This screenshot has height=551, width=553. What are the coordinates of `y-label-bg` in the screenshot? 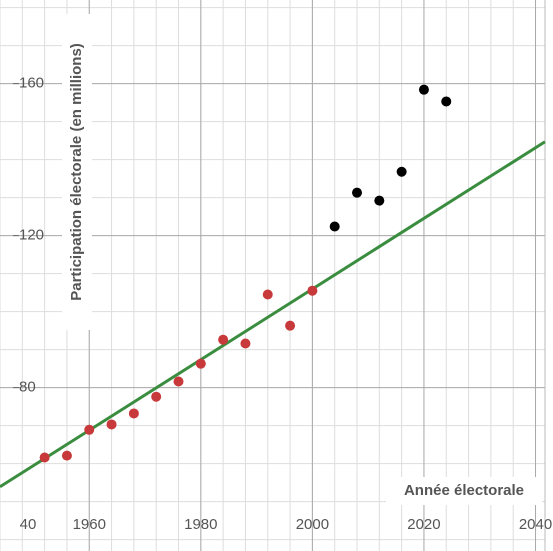 It's located at (77, 172).